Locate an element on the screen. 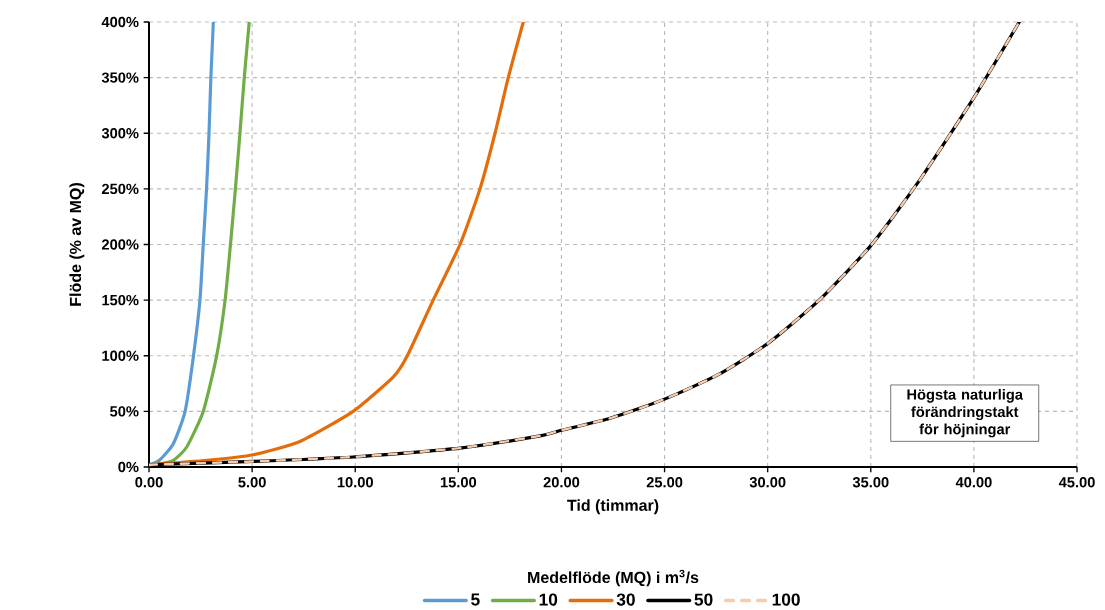 The image size is (1105, 610). x-tick-label: 40.00 is located at coordinates (973, 482).